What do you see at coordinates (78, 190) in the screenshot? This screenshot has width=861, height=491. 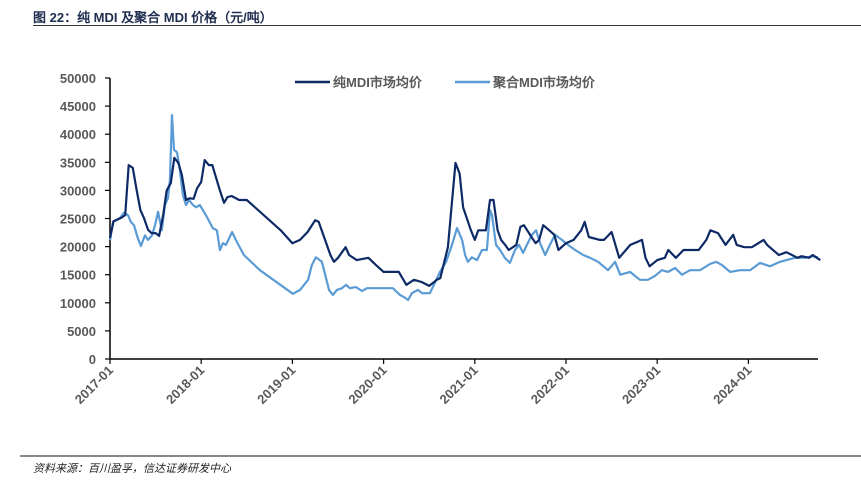 I see `y-tick-label: 30000` at bounding box center [78, 190].